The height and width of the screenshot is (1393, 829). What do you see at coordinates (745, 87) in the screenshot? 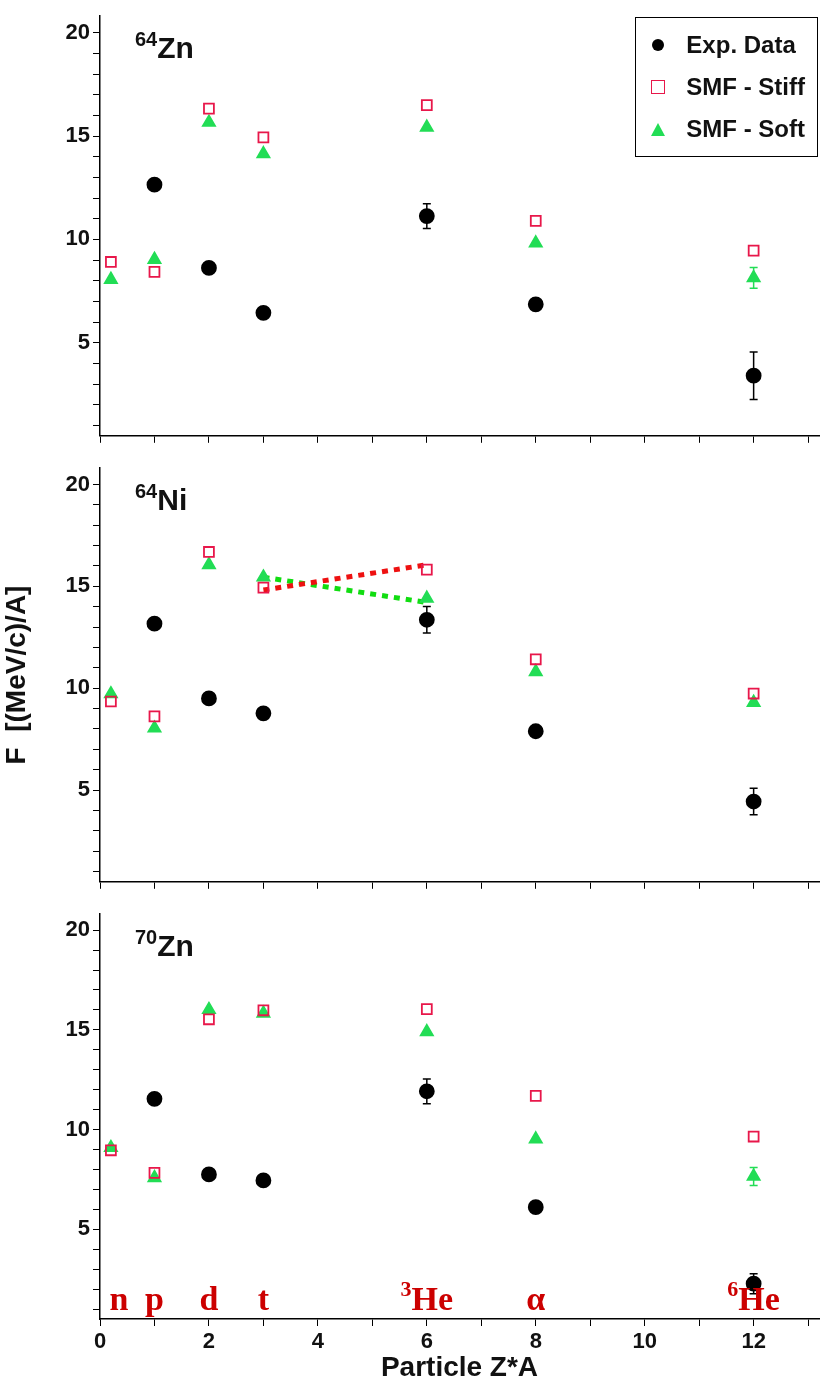
I see `legend-label: SMF - Stiff` at bounding box center [745, 87].